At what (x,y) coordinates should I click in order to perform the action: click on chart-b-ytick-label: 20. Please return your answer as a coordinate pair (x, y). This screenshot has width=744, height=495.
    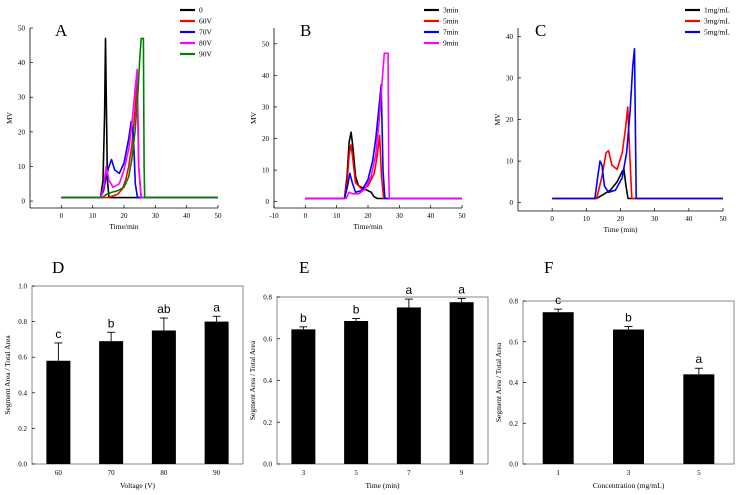
    Looking at the image, I should click on (266, 139).